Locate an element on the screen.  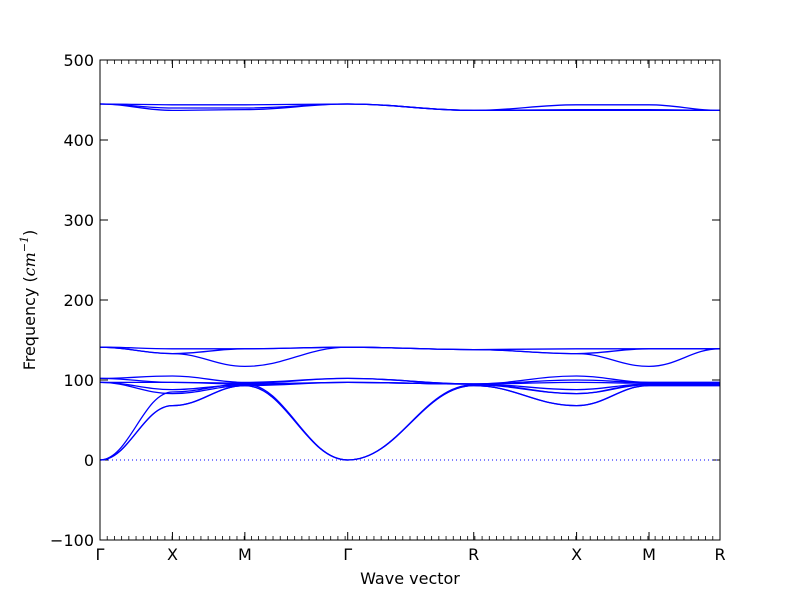
y-tick-label: 0 is located at coordinates (89, 460).